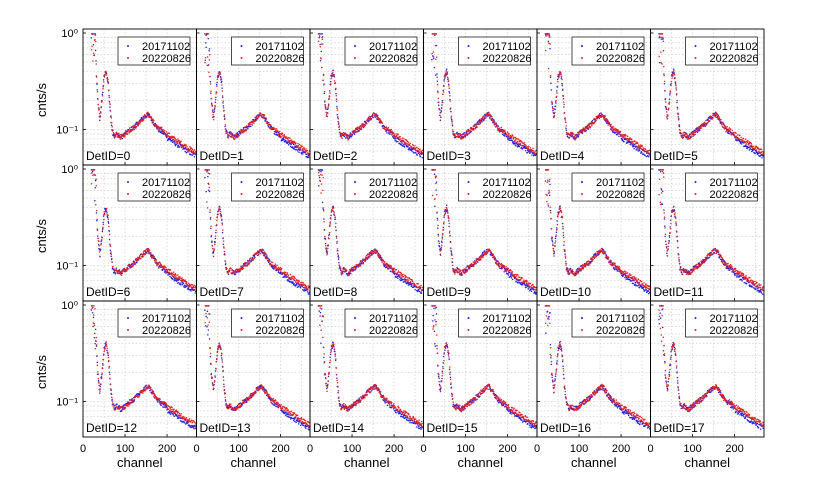 This screenshot has width=830, height=495. What do you see at coordinates (241, 46) in the screenshot?
I see `legend-marker` at bounding box center [241, 46].